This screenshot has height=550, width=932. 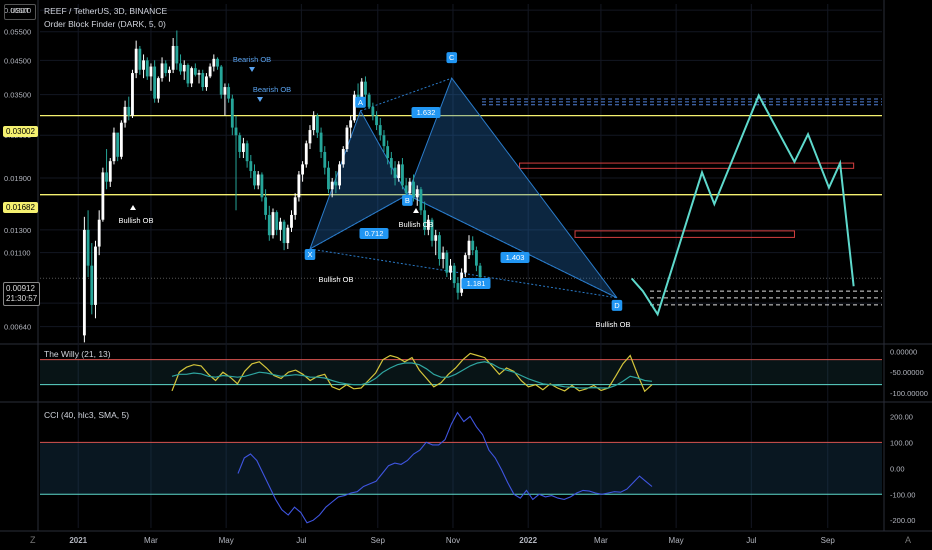 What do you see at coordinates (452, 58) in the screenshot?
I see `pattern-point-c-bg` at bounding box center [452, 58].